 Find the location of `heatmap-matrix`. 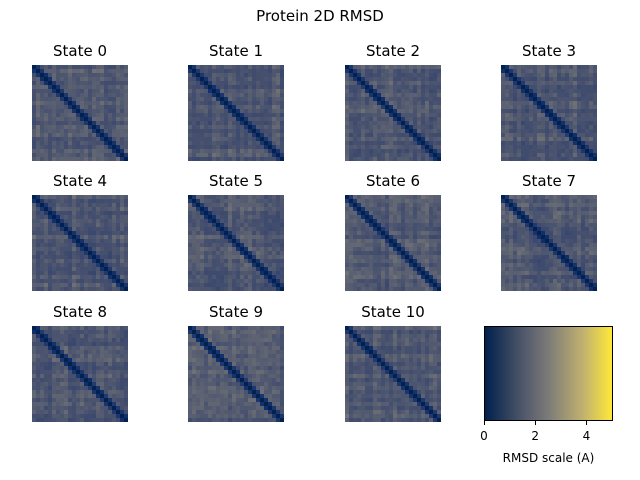

heatmap-matrix is located at coordinates (549, 113).